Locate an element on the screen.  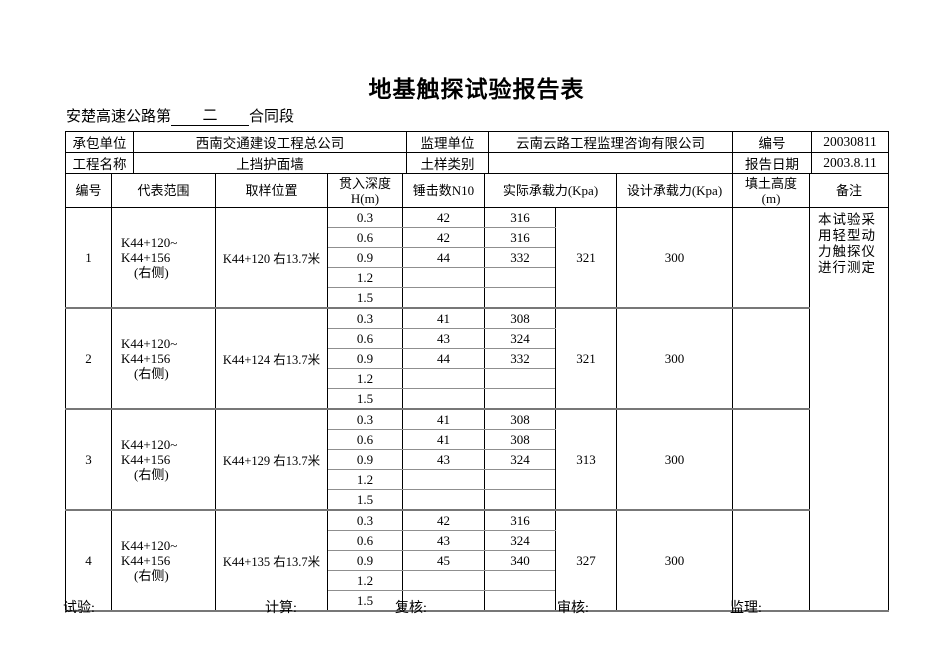
location-cell: K44+120 右13.7米 is located at coordinates (271, 258).